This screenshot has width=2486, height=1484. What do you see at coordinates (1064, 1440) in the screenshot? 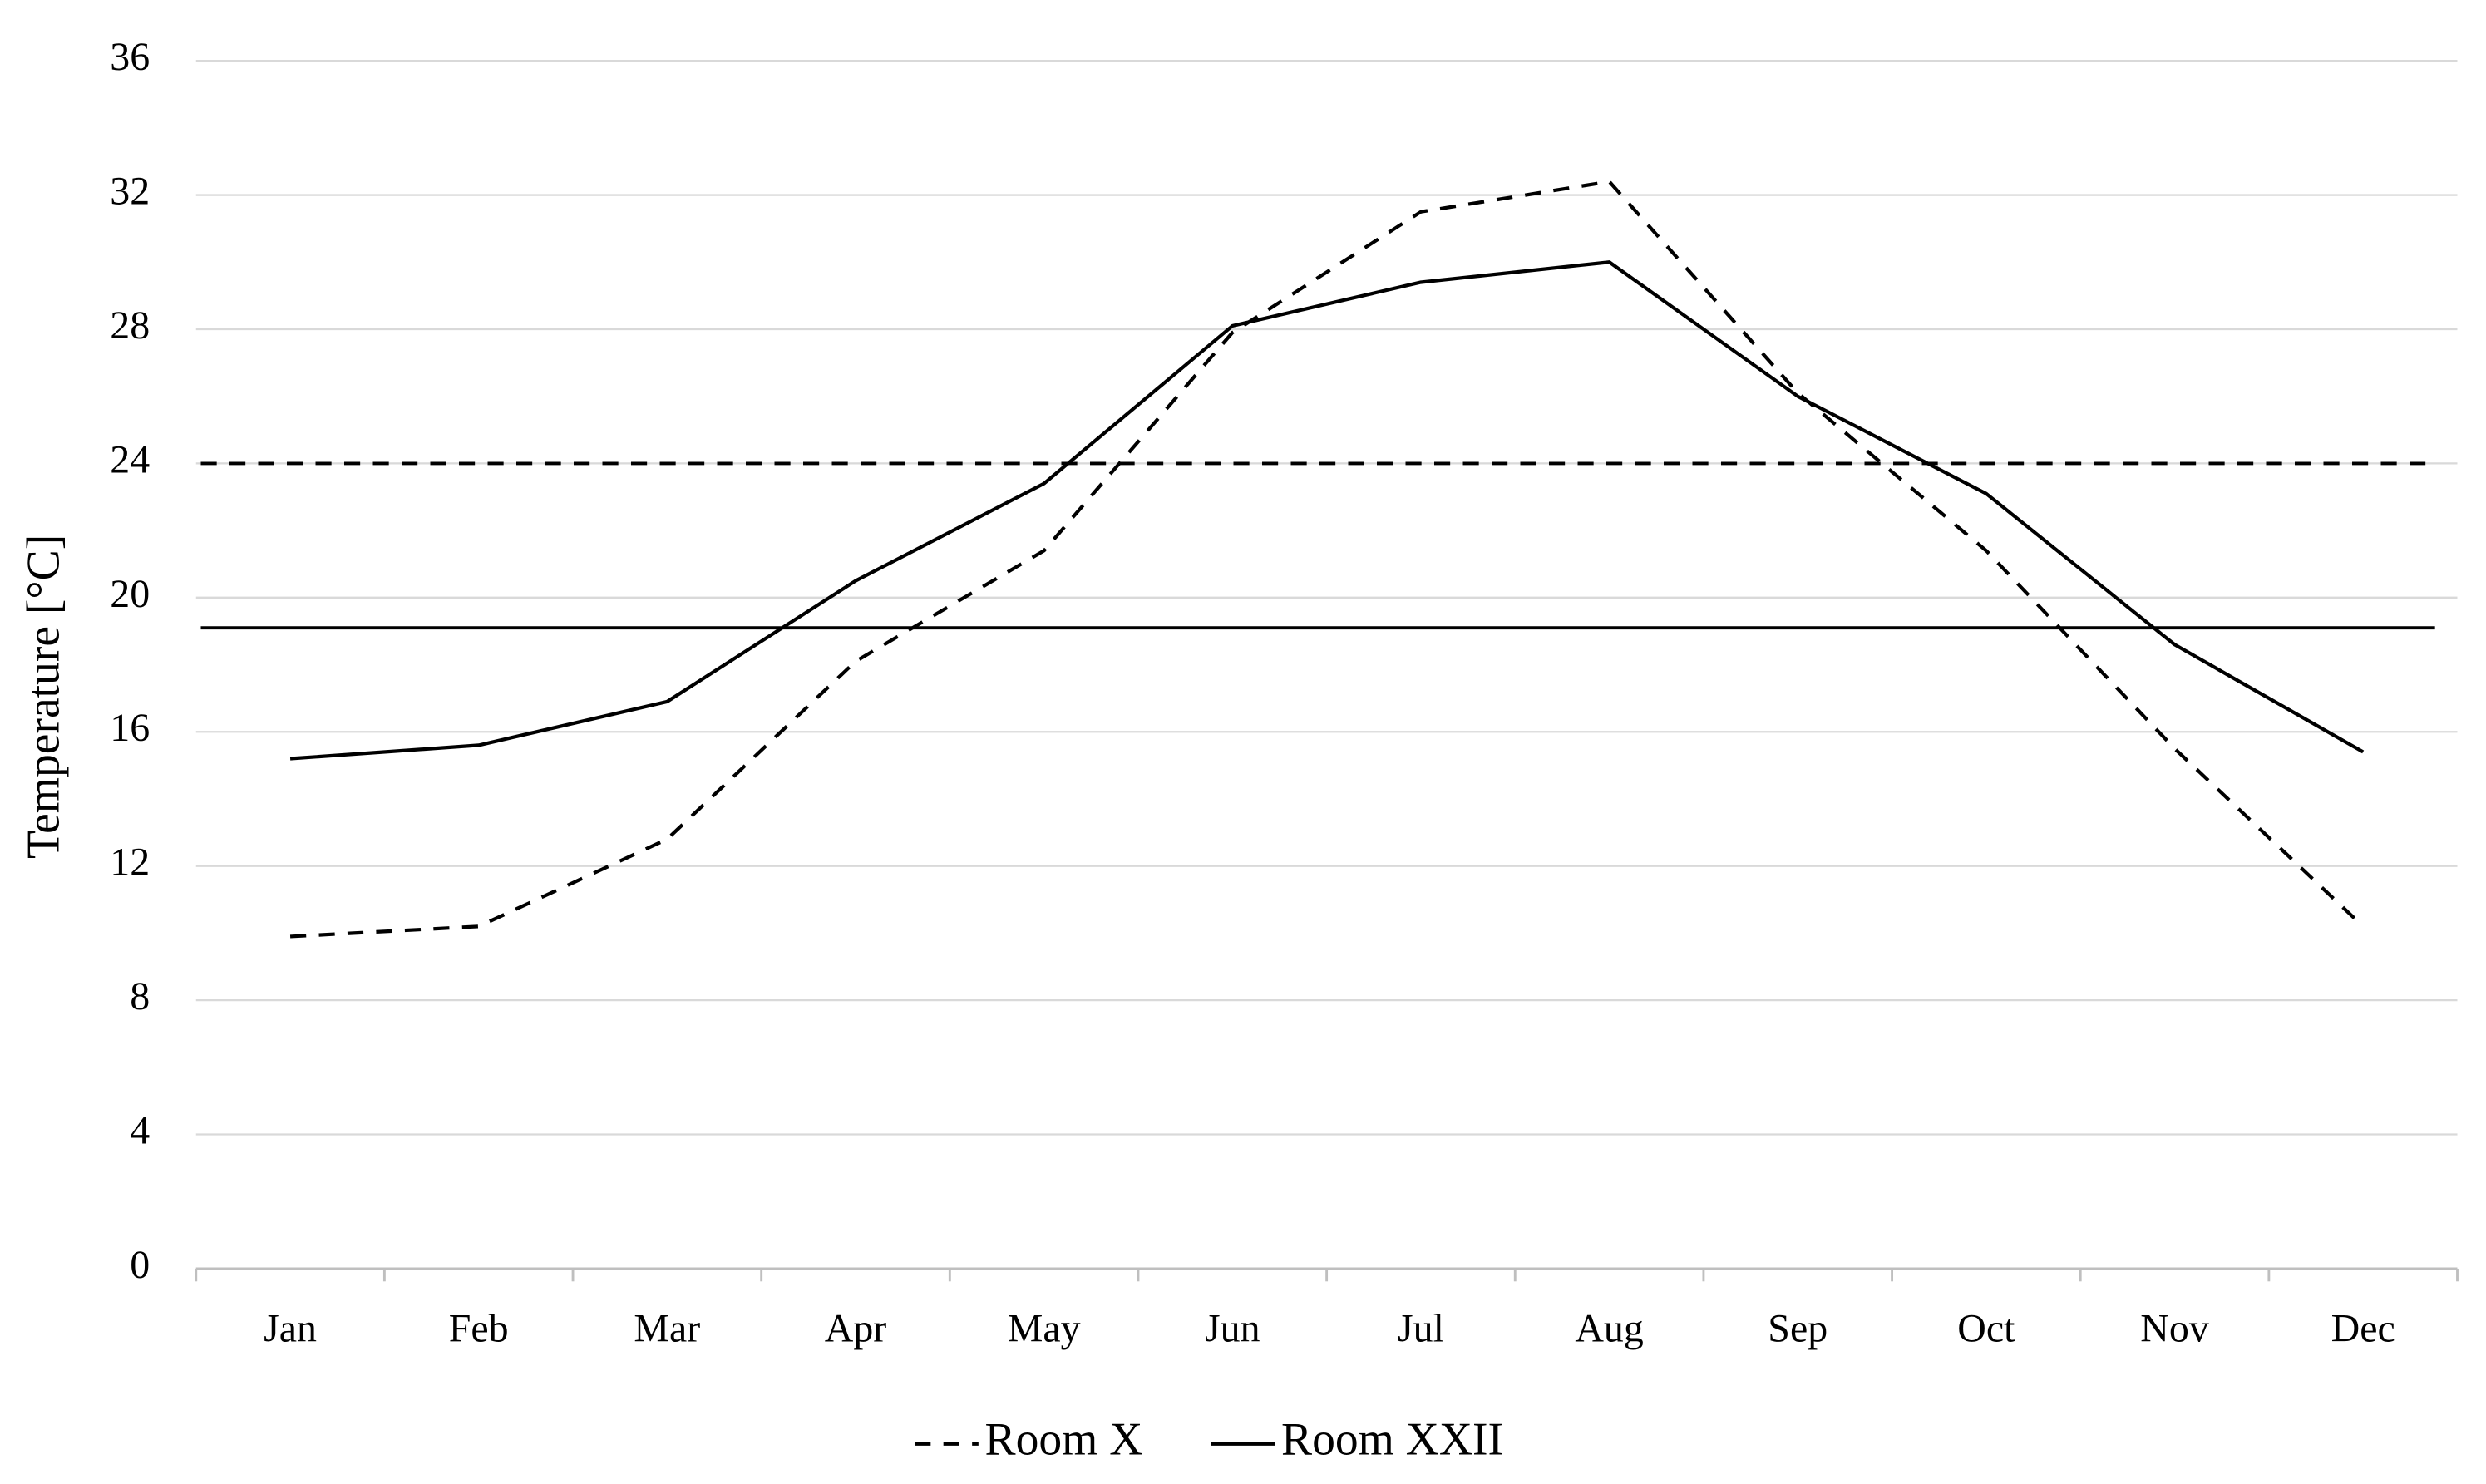
I see `legend-label: Room X` at bounding box center [1064, 1440].